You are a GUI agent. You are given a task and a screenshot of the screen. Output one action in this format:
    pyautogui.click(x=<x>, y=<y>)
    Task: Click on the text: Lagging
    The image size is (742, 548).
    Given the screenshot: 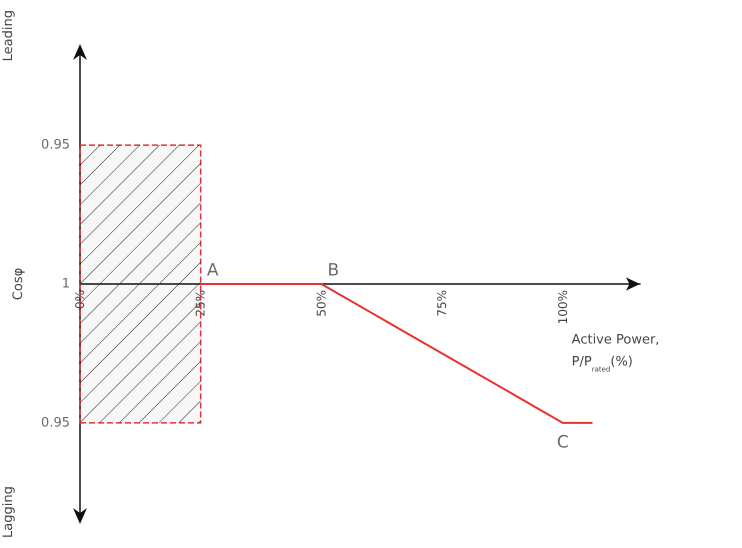 What is the action you would take?
    pyautogui.click(x=8, y=512)
    